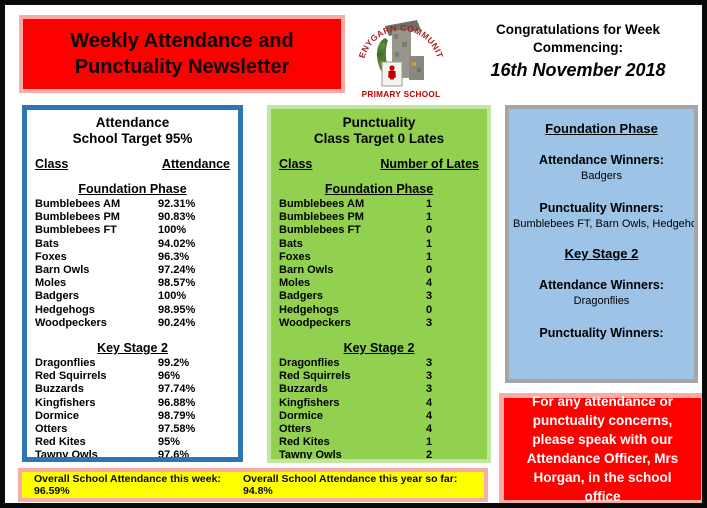  I want to click on table-row: Red Squirrels 96%, so click(132, 376).